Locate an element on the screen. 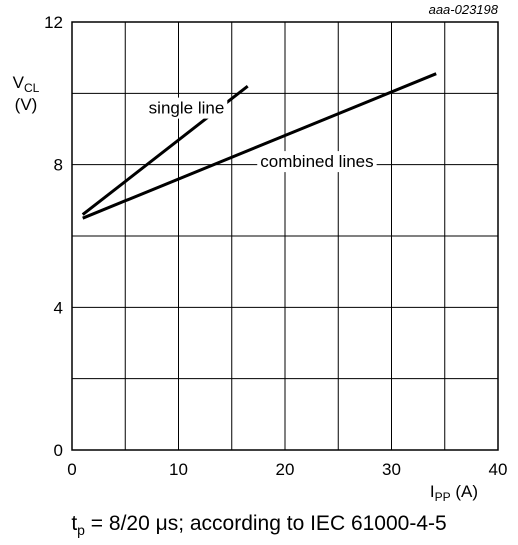 This screenshot has height=545, width=518. caption-prefix: t is located at coordinates (74, 523).